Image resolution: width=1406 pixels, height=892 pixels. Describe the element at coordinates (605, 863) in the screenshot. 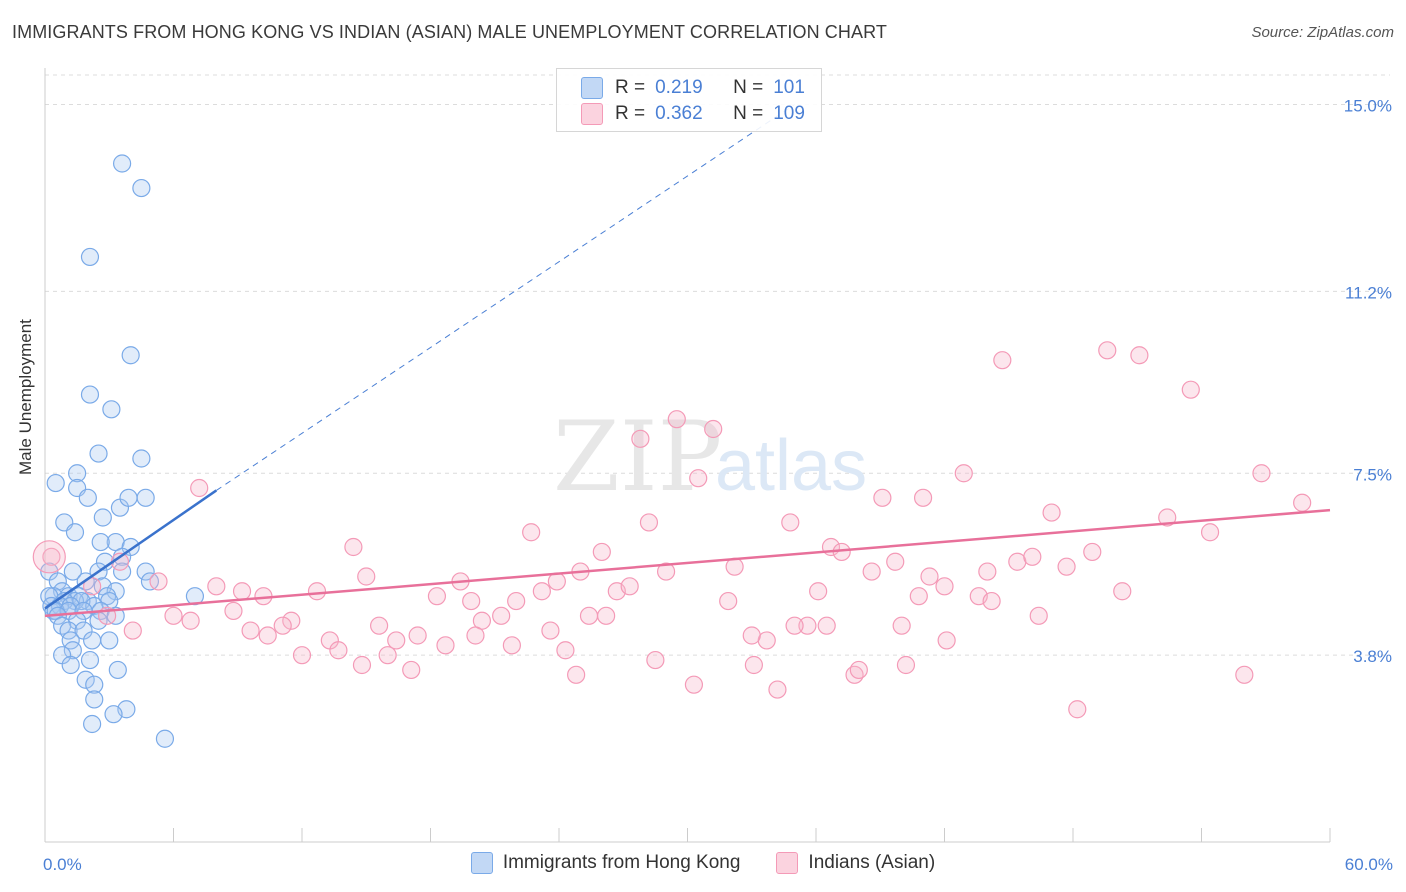

I see `legend-item-hong-kong: Immigrants from Hong Kong` at that location.